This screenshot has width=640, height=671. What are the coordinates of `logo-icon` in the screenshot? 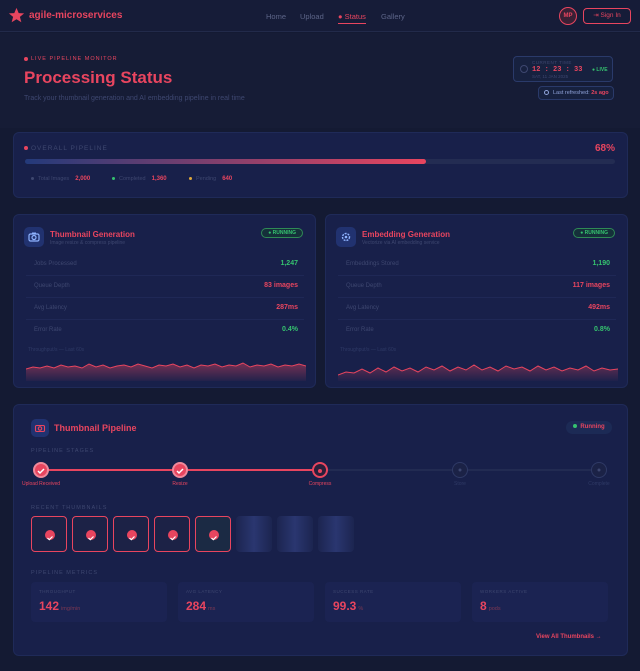 It's located at (16, 15).